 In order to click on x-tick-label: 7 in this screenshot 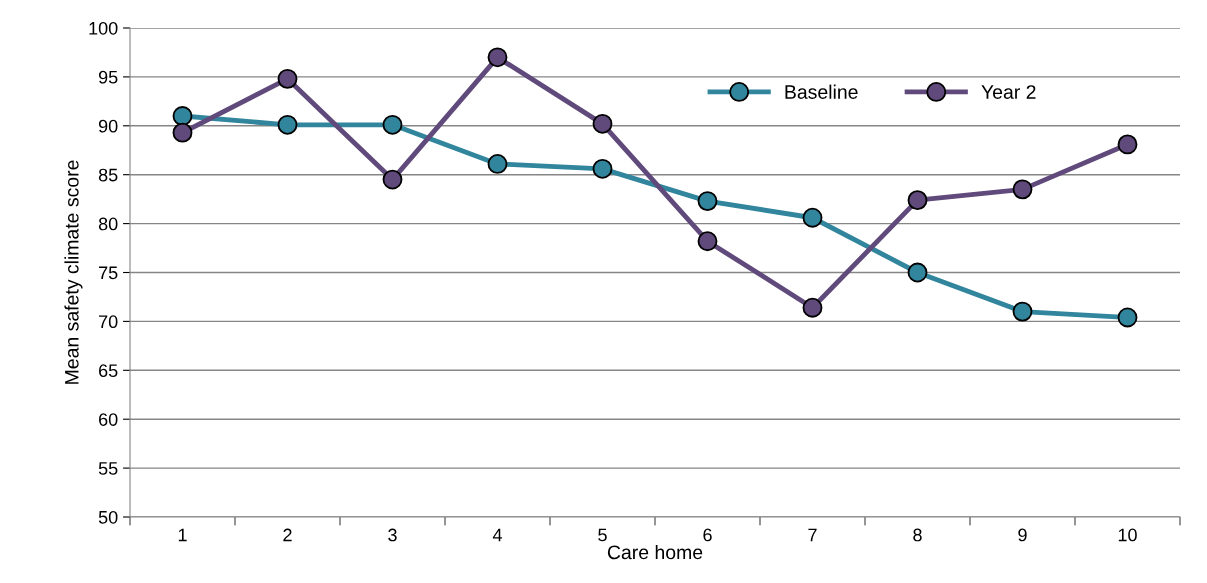, I will do `click(812, 535)`.